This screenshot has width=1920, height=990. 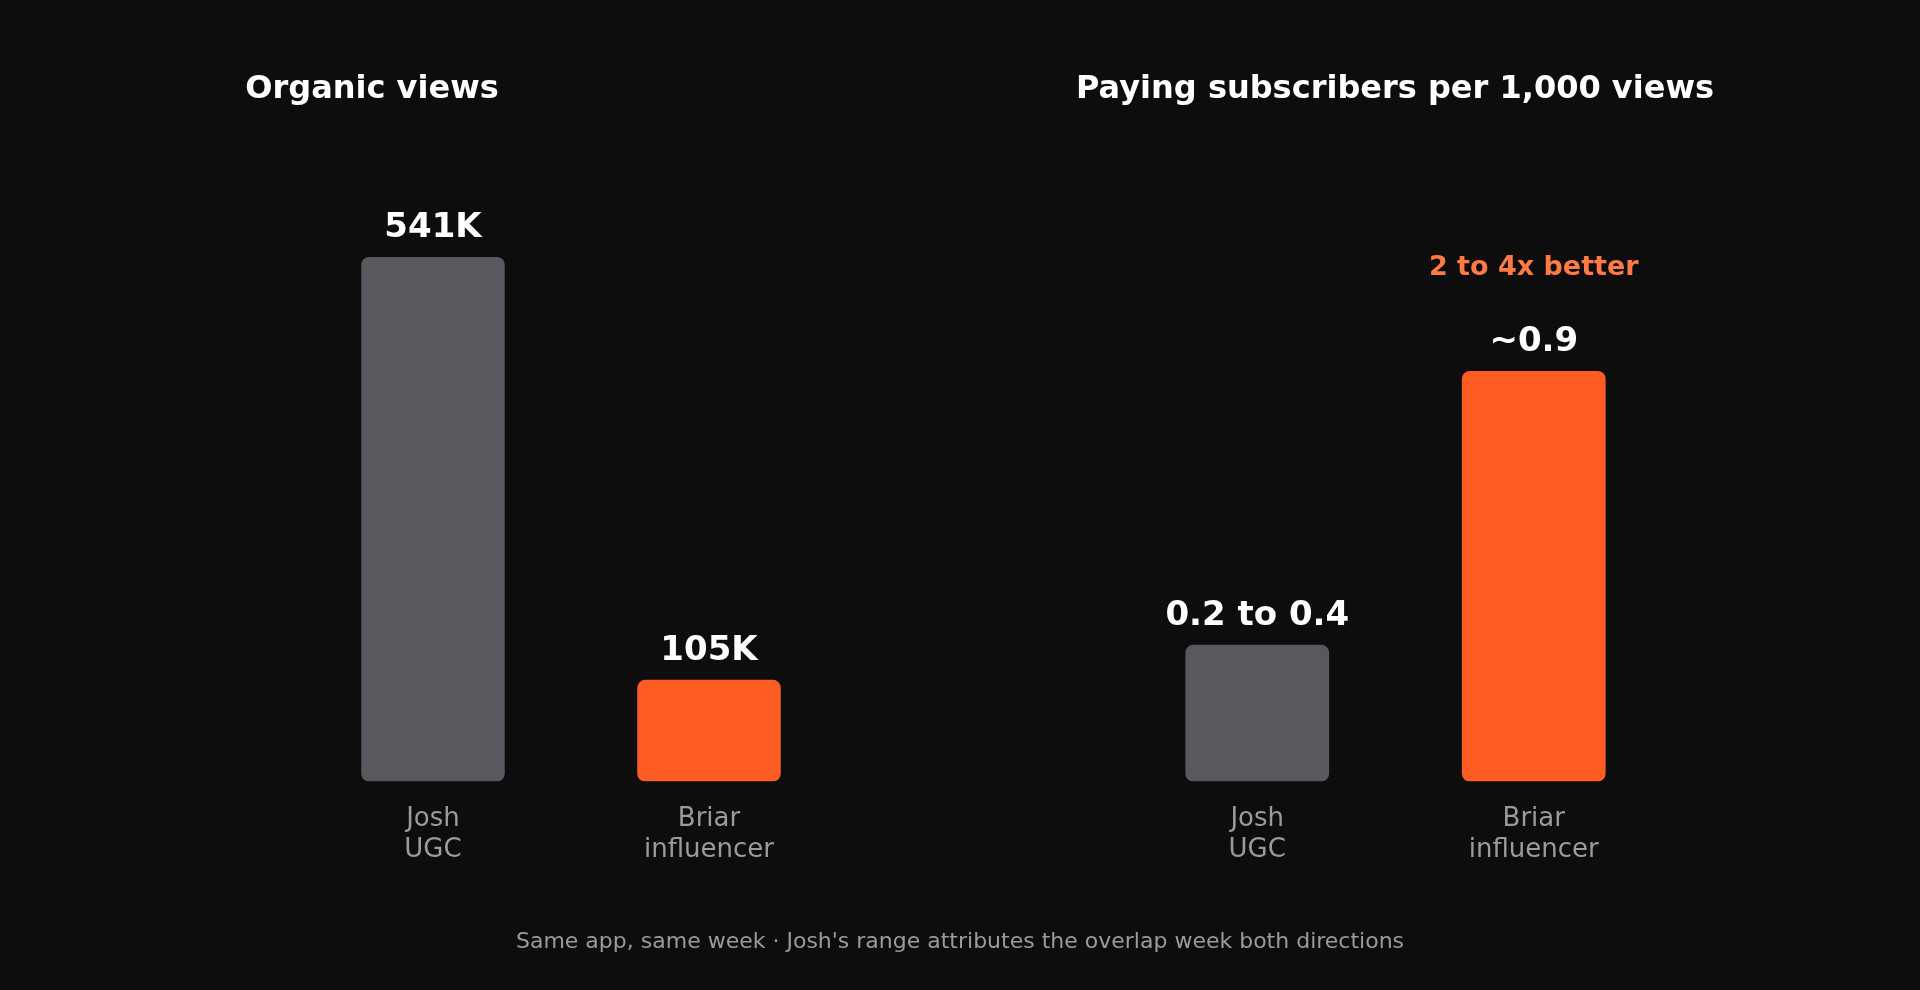 I want to click on chart-title: Paying subscribers per 1,000 views, so click(x=1395, y=87).